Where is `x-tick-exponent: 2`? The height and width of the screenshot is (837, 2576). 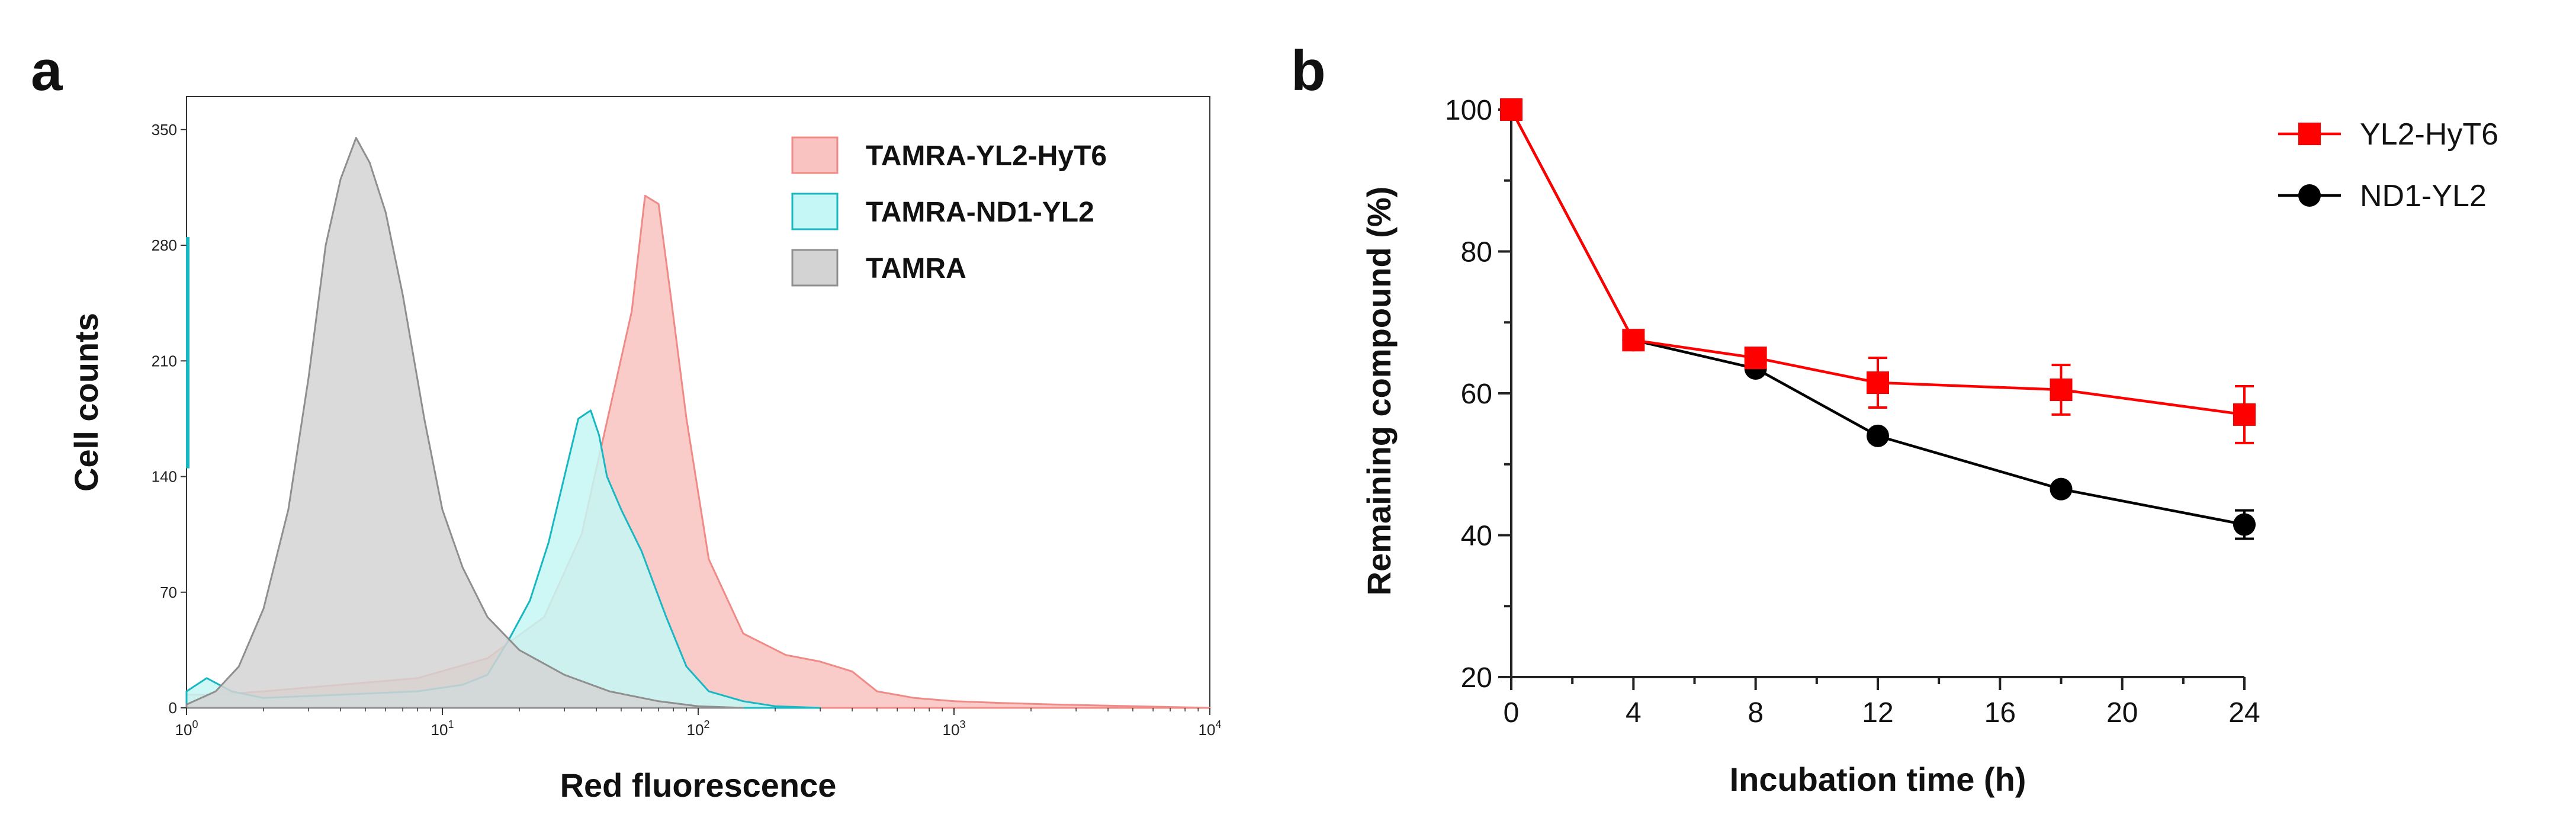 x-tick-exponent: 2 is located at coordinates (707, 724).